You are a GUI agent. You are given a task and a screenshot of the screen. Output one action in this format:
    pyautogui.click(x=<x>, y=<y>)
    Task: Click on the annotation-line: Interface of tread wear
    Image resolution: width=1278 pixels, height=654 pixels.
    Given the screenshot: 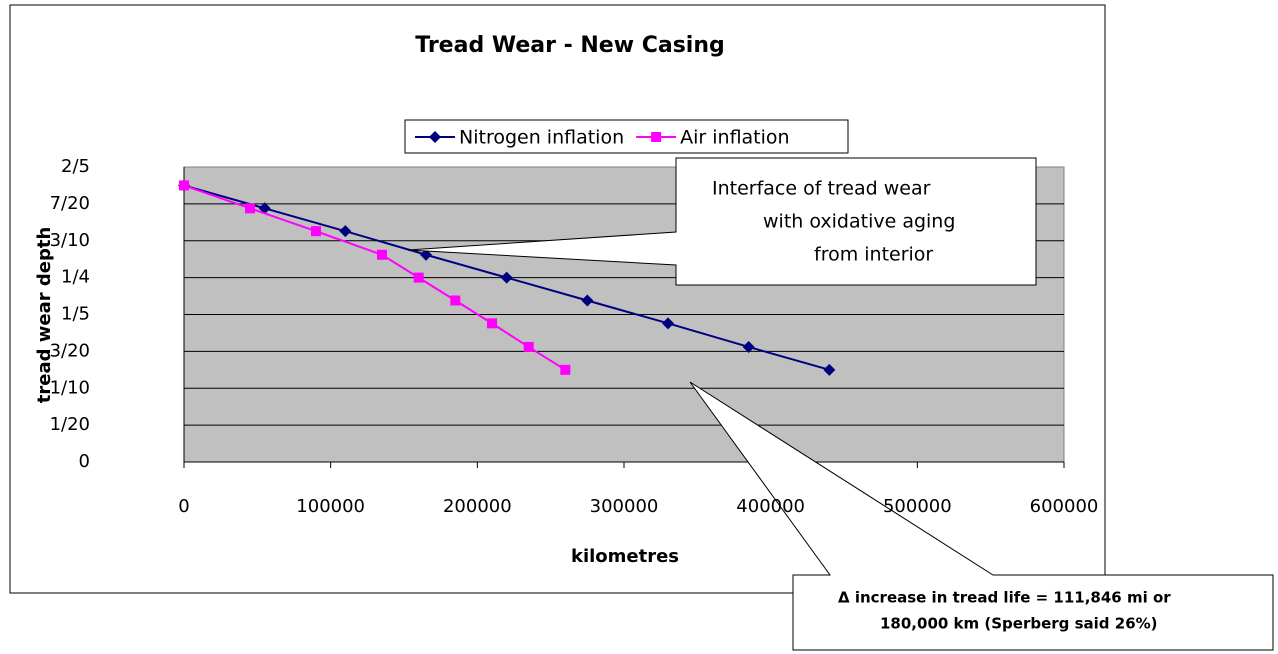 What is the action you would take?
    pyautogui.click(x=821, y=189)
    